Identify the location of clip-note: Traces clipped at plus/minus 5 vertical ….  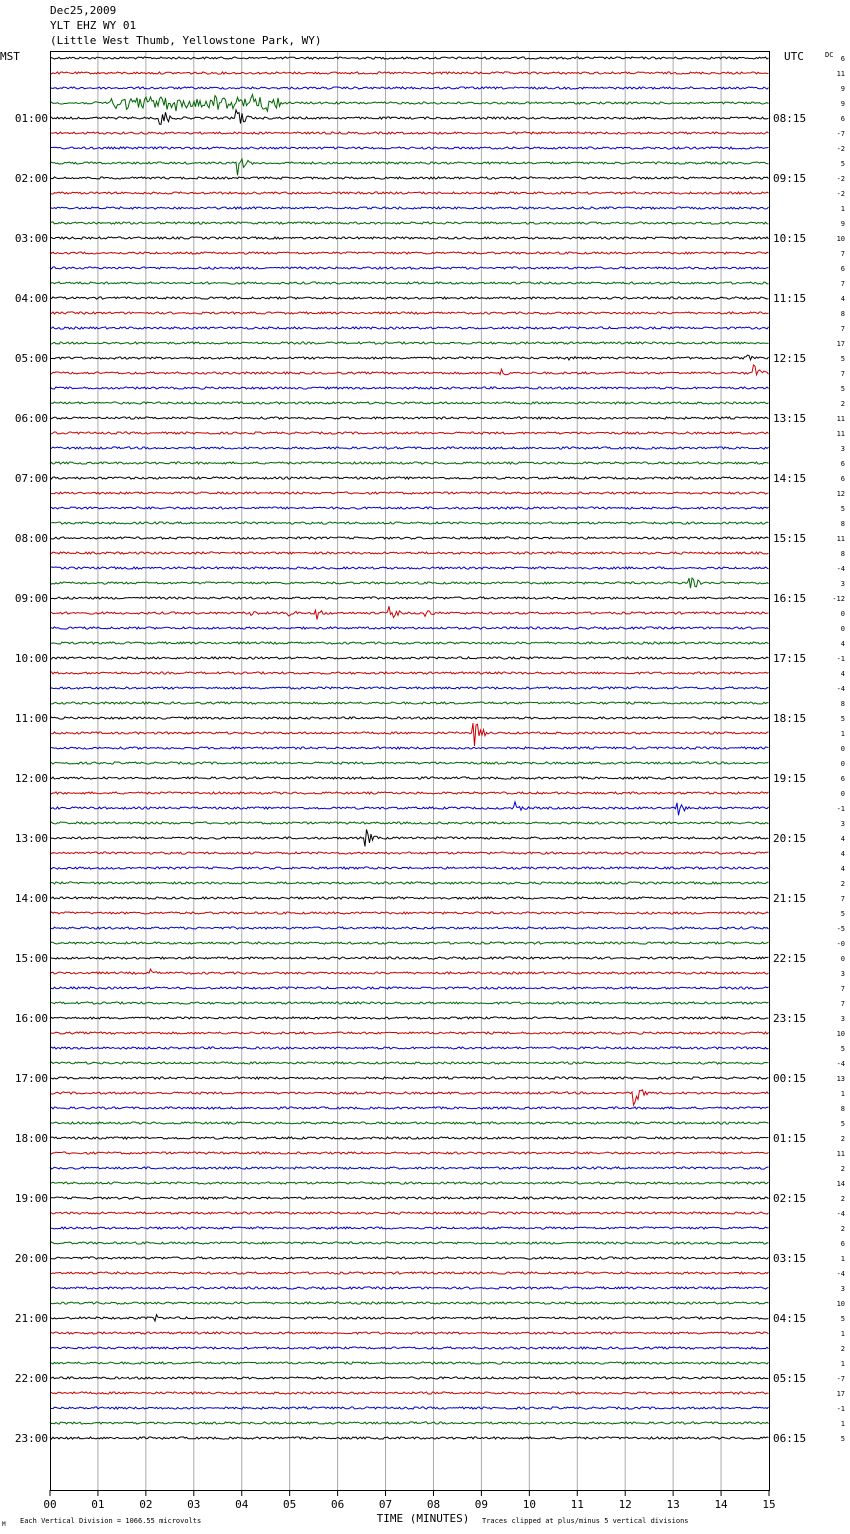
(585, 1521).